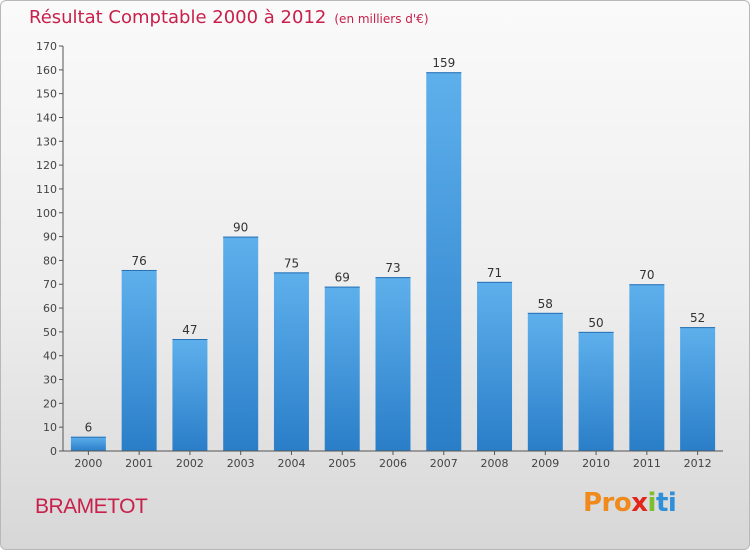  Describe the element at coordinates (50, 427) in the screenshot. I see `y-tick-label: 10` at that location.